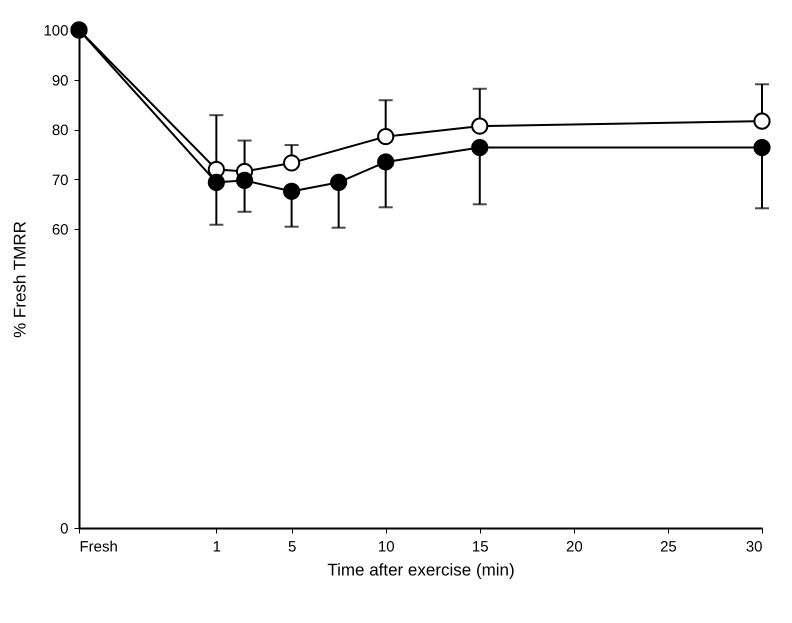  I want to click on x-axis-title: Time after exercise (min), so click(421, 570).